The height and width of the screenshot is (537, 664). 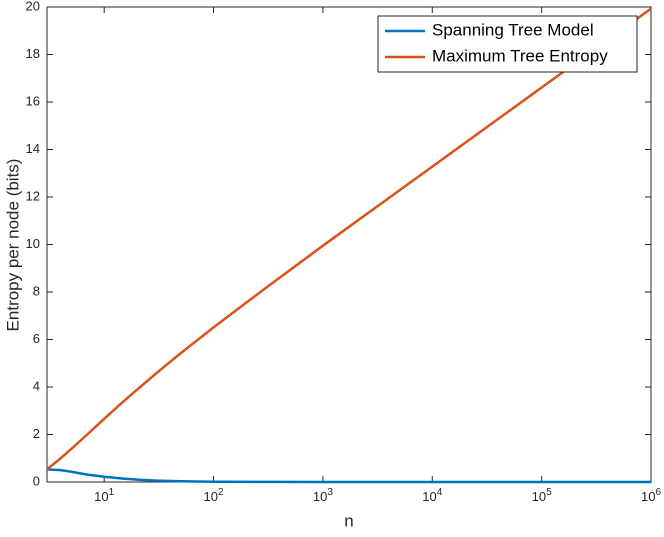 I want to click on y-tick-label: 4, so click(x=36, y=385).